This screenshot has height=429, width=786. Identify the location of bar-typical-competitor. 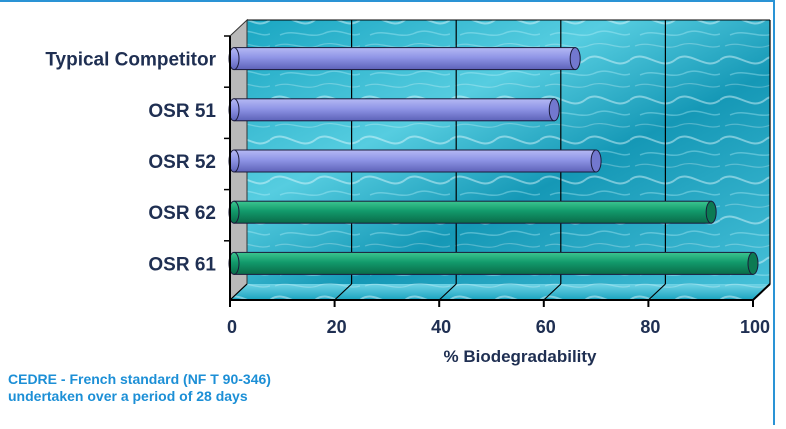
(404, 59).